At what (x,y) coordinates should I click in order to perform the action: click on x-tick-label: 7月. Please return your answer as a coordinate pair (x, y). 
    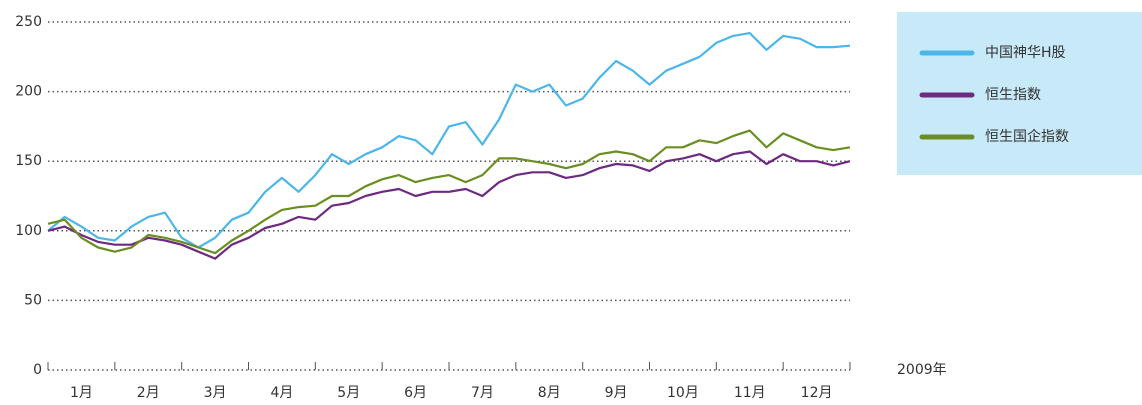
    Looking at the image, I should click on (482, 393).